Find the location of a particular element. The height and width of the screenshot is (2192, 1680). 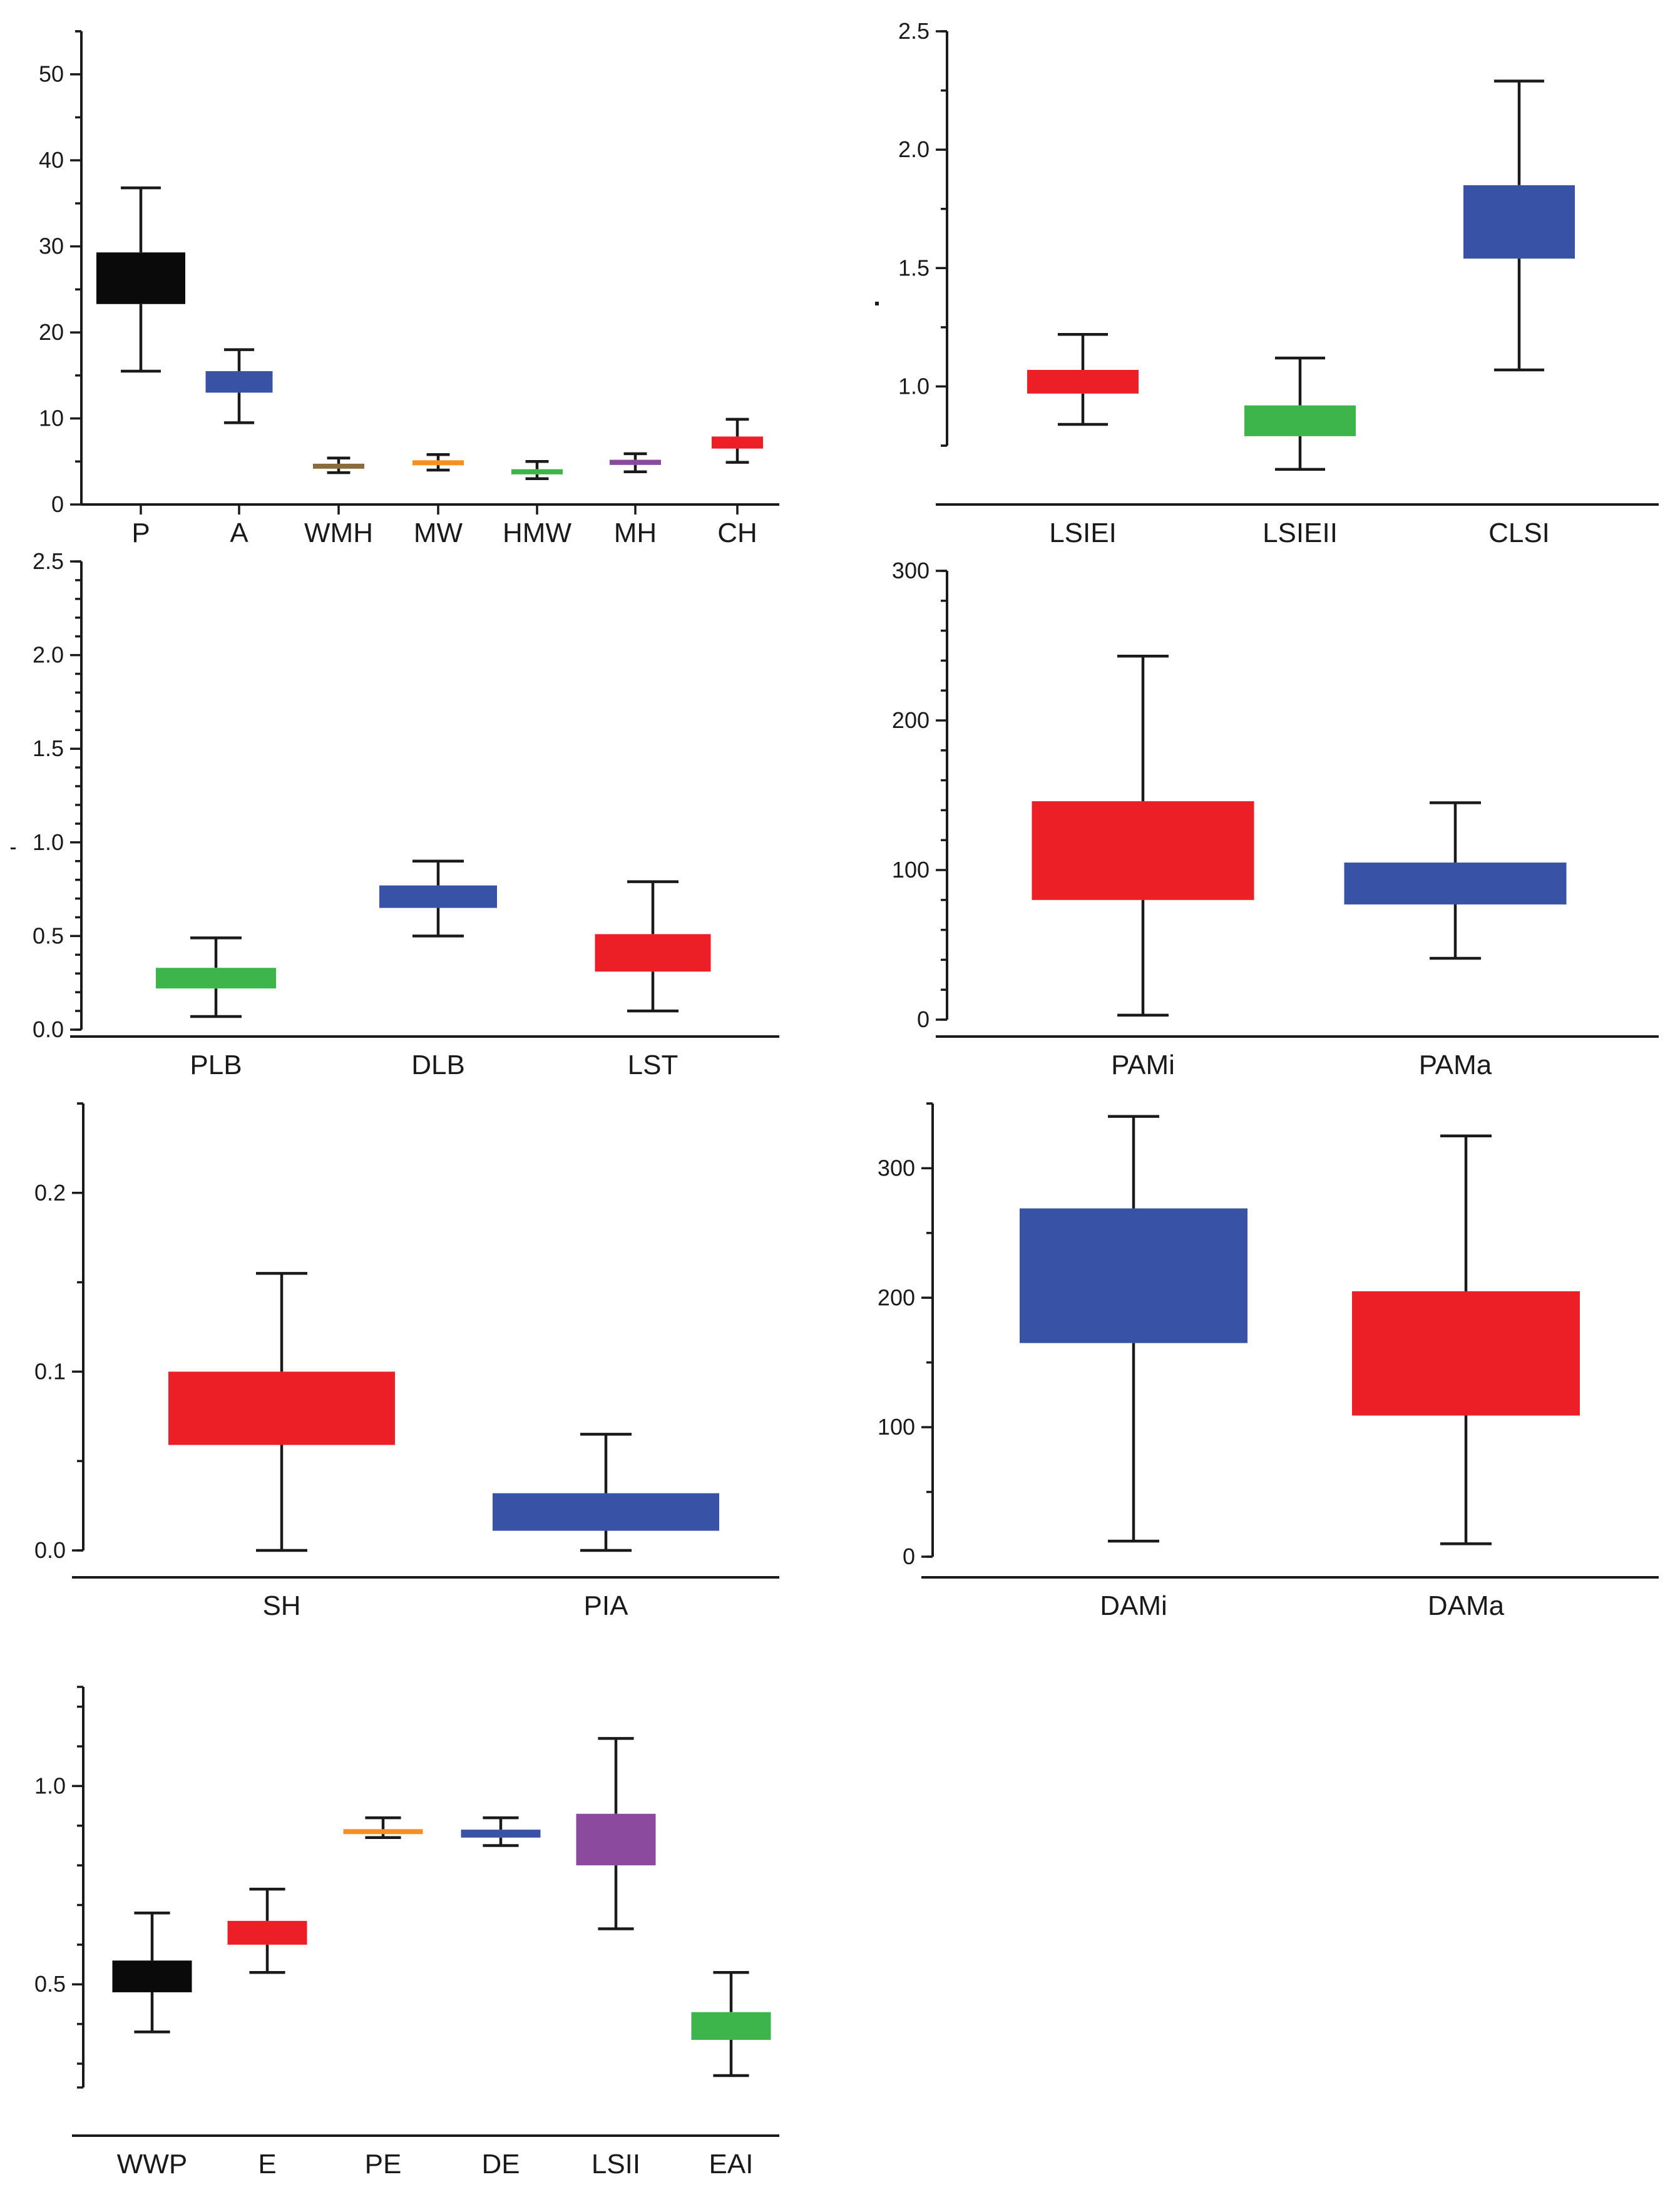

box-sh: SH is located at coordinates (281, 1446).